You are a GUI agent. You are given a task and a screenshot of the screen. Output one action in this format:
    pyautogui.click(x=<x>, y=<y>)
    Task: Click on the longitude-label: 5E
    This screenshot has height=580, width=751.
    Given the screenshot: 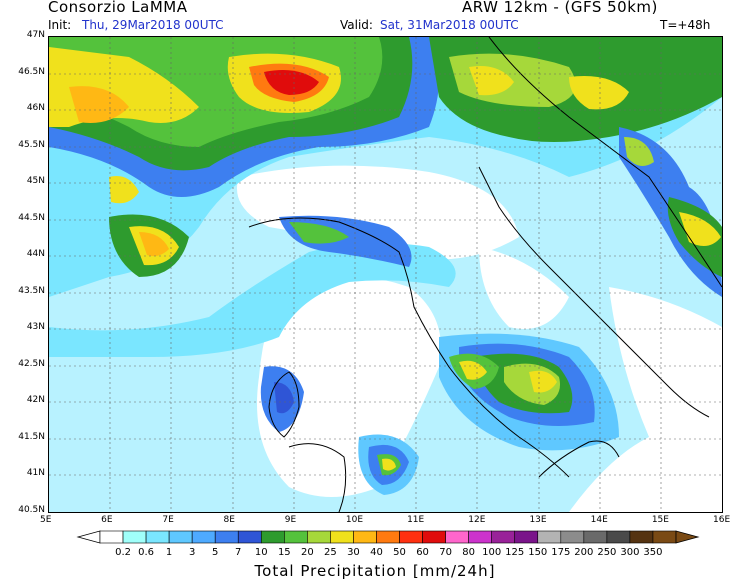 What is the action you would take?
    pyautogui.click(x=46, y=520)
    